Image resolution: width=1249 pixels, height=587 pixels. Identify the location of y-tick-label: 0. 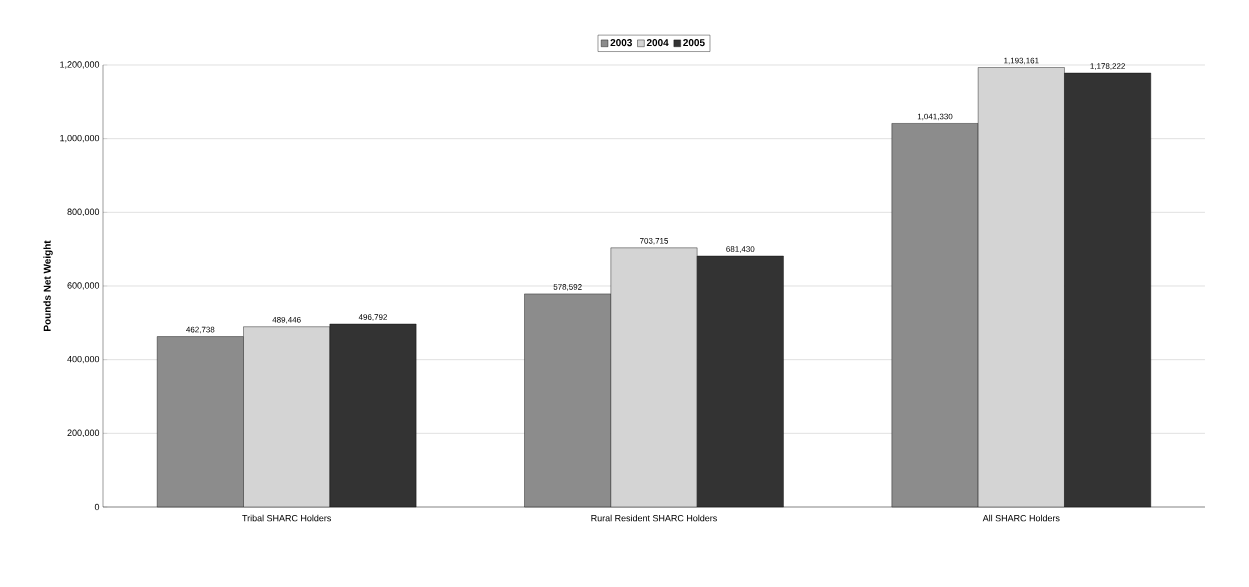
(97, 507).